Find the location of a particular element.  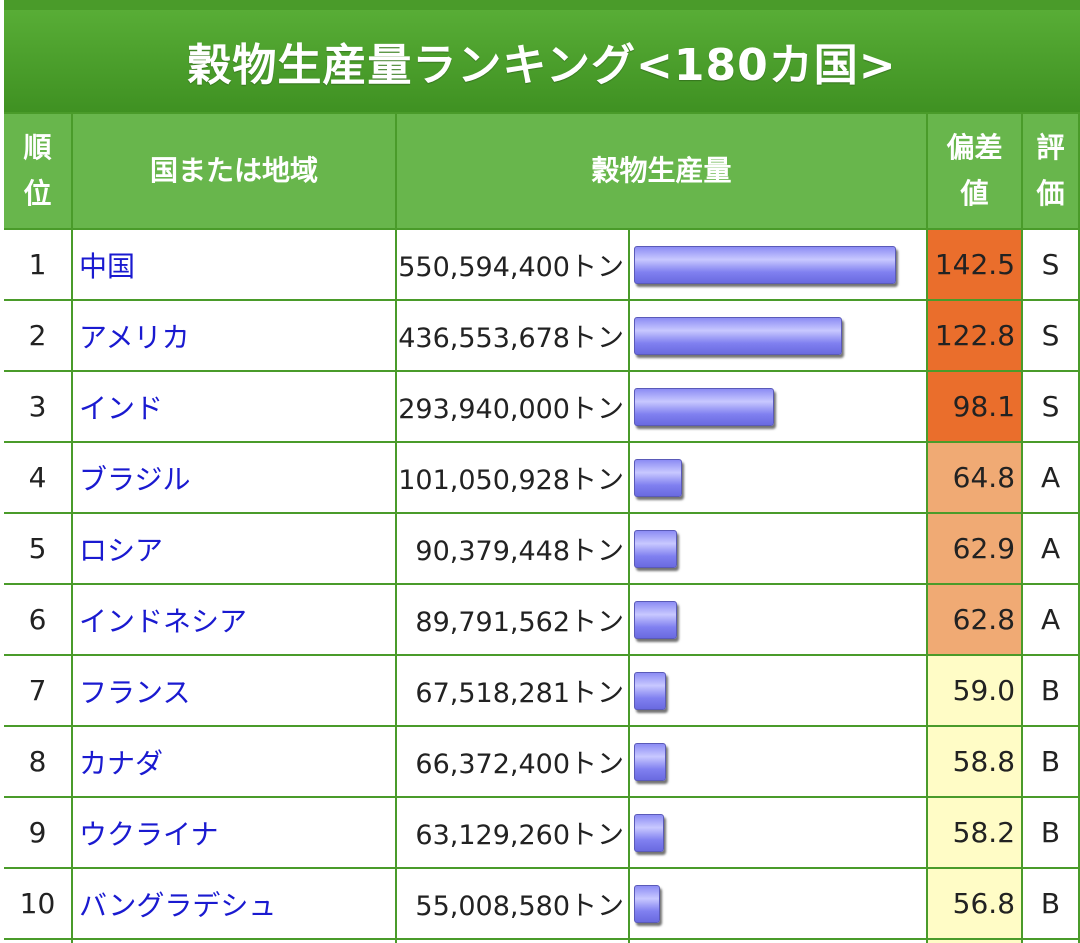

country-link: カナダ is located at coordinates (121, 763).